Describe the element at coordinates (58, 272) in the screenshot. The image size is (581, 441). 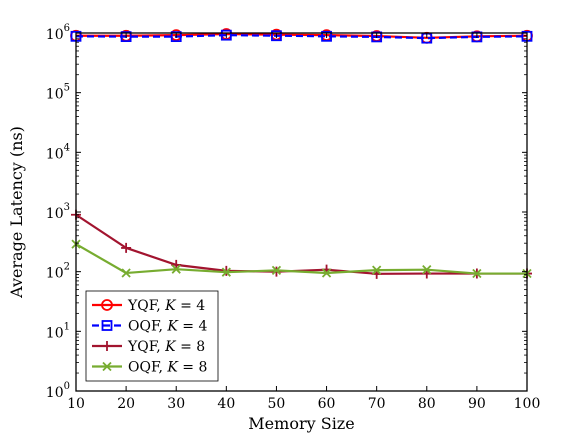
I see `y-tick-label: 10²` at that location.